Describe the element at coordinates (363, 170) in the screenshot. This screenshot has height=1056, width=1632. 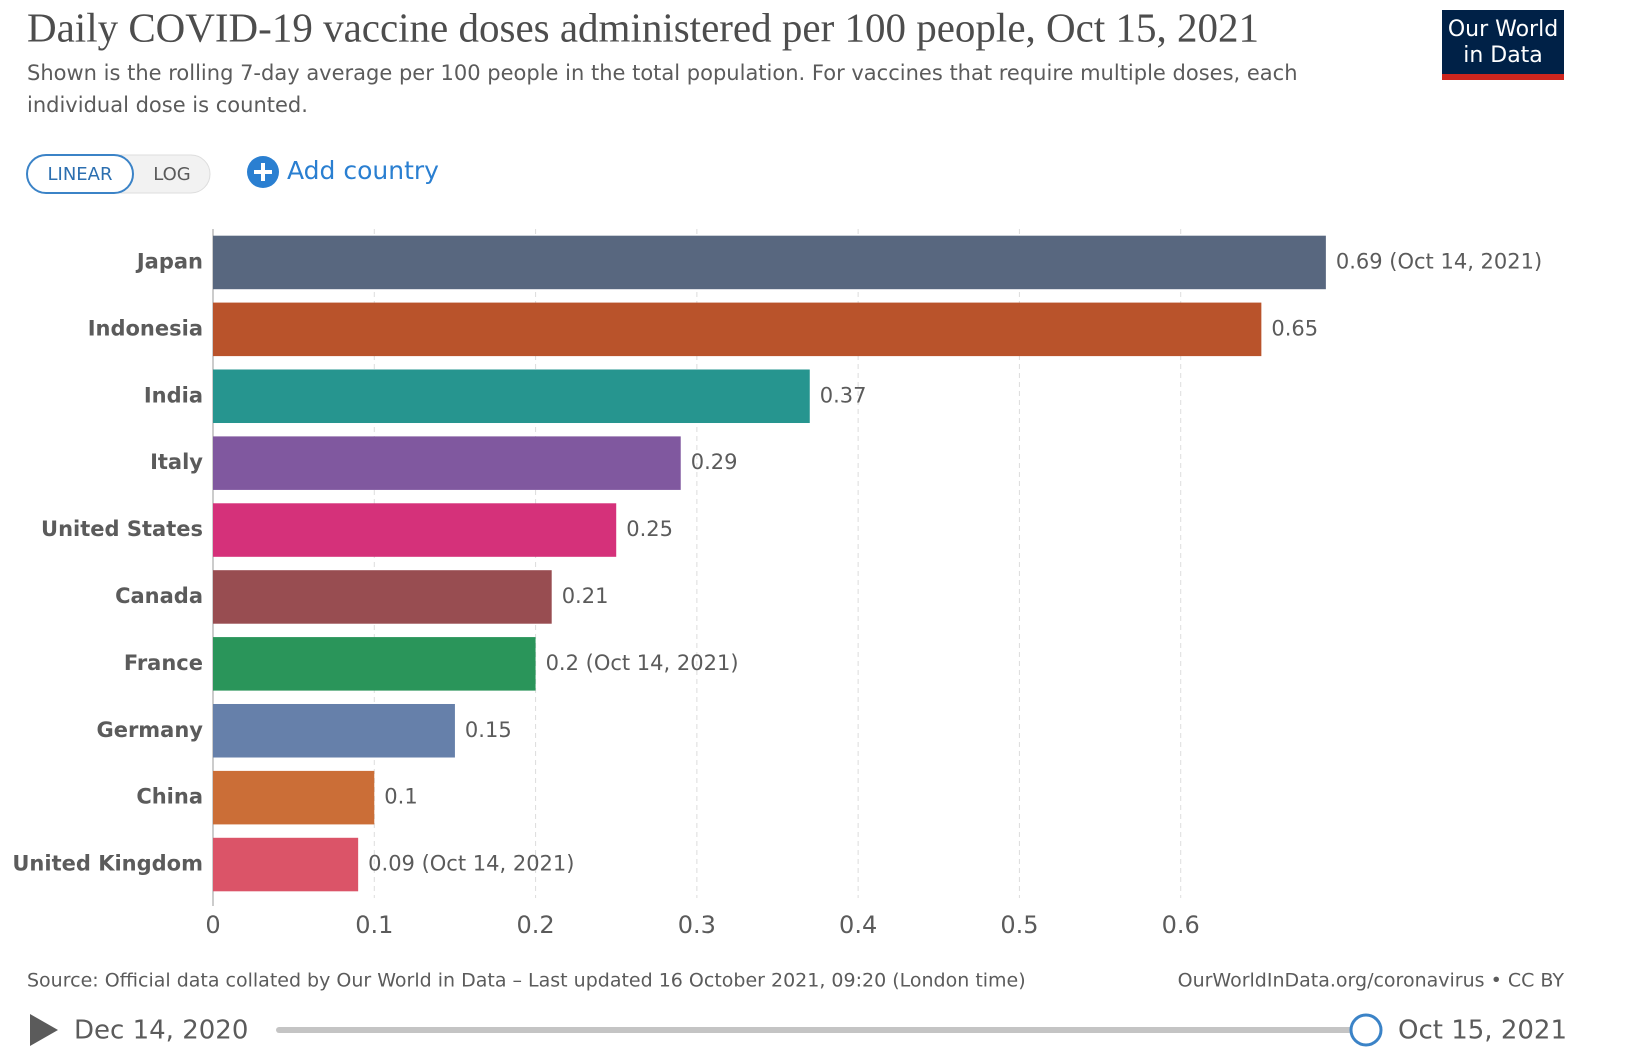
I see `add-country: Add country` at that location.